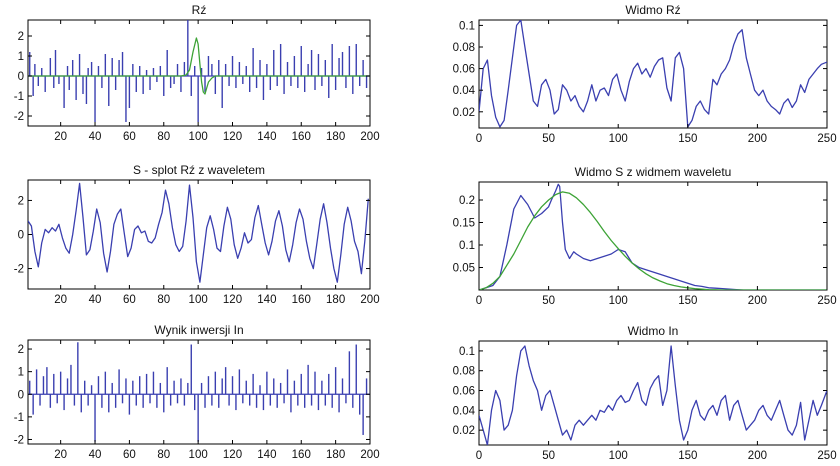 The height and width of the screenshot is (466, 840). What do you see at coordinates (198, 330) in the screenshot?
I see `chart-title: Wynik inwersji In` at bounding box center [198, 330].